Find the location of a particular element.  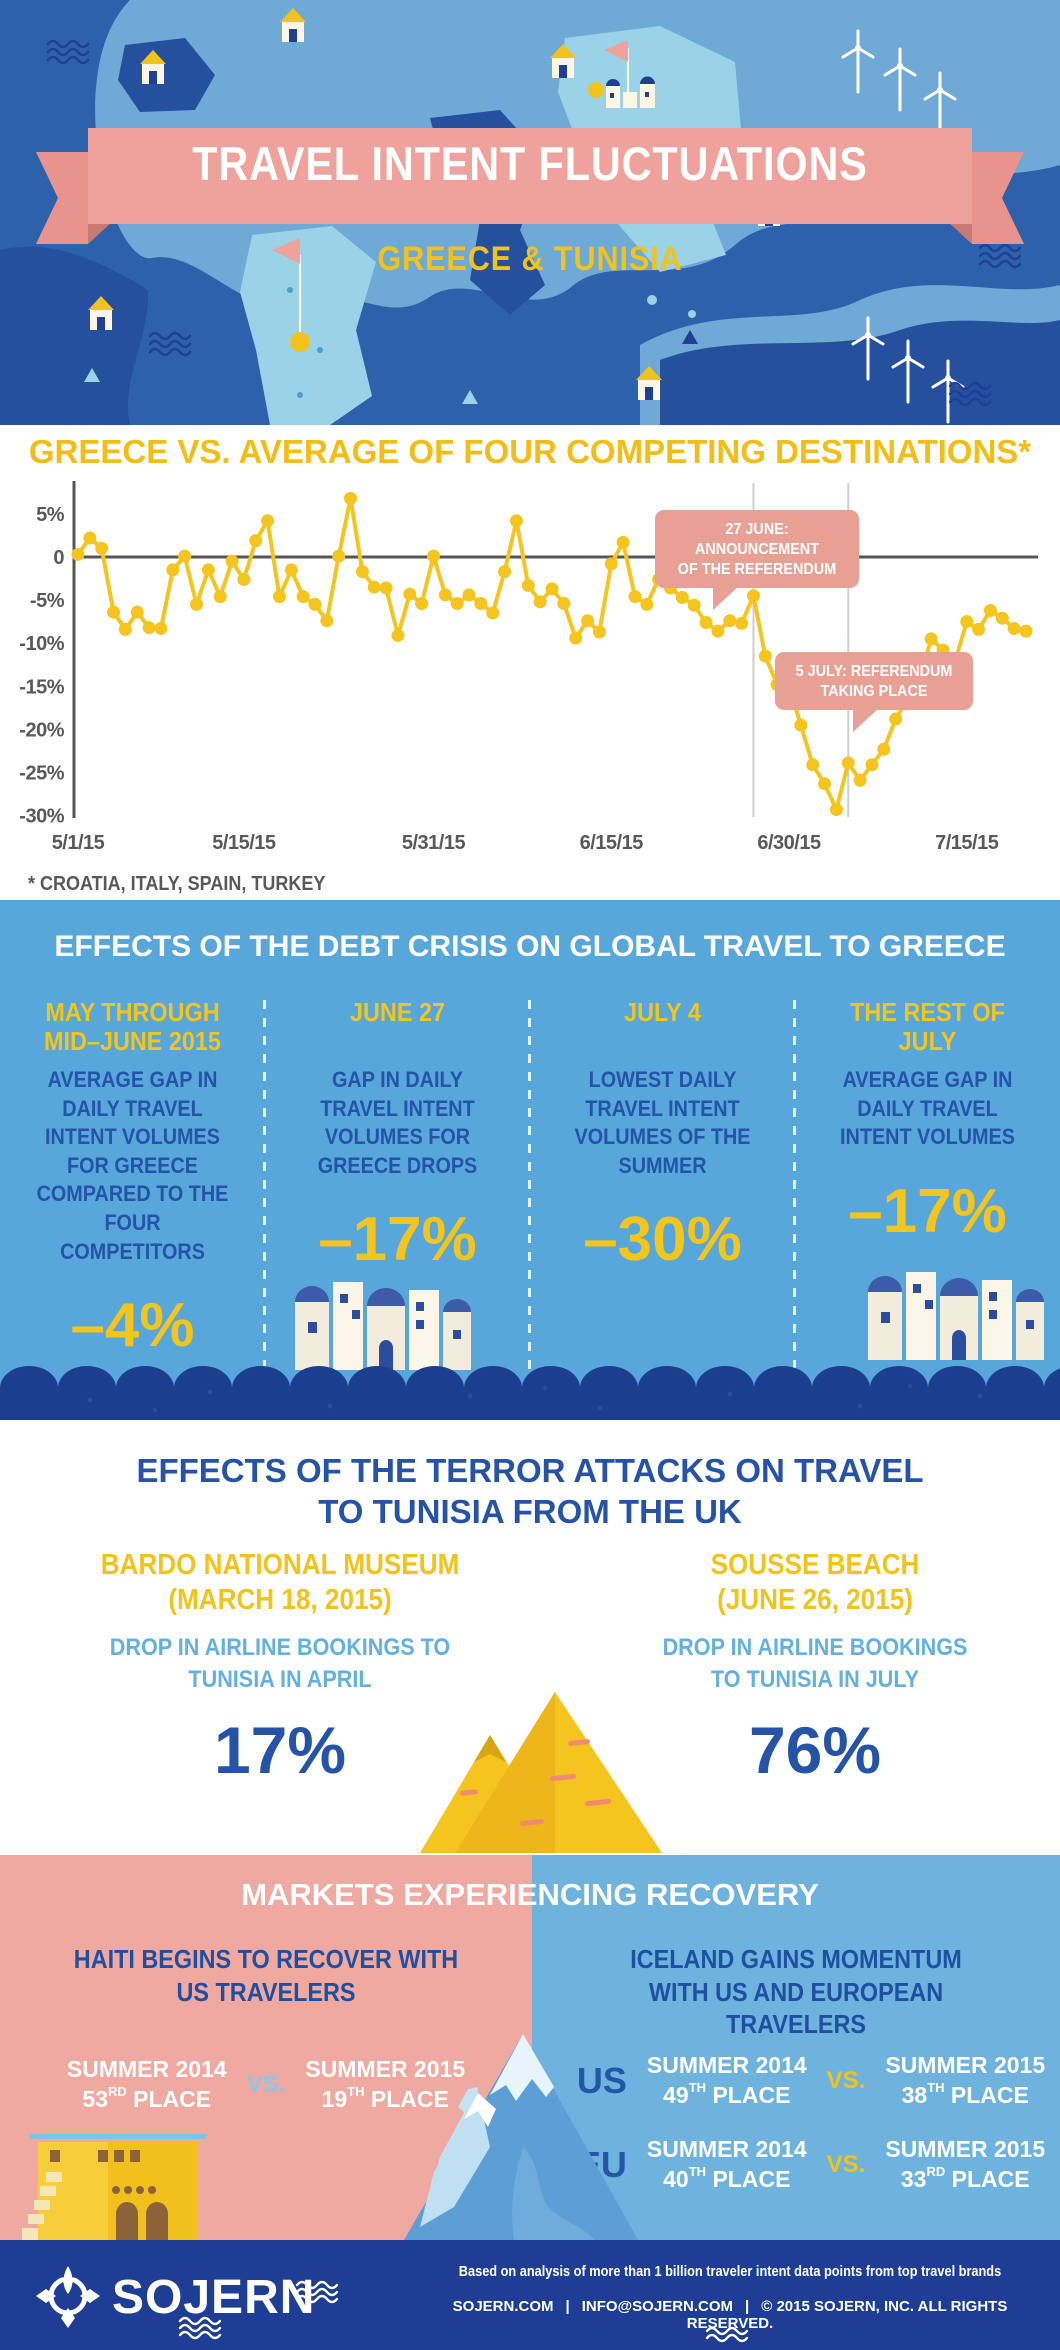

summer-2014-stat: SUMMER 2014 40TH PLACE is located at coordinates (727, 2165).